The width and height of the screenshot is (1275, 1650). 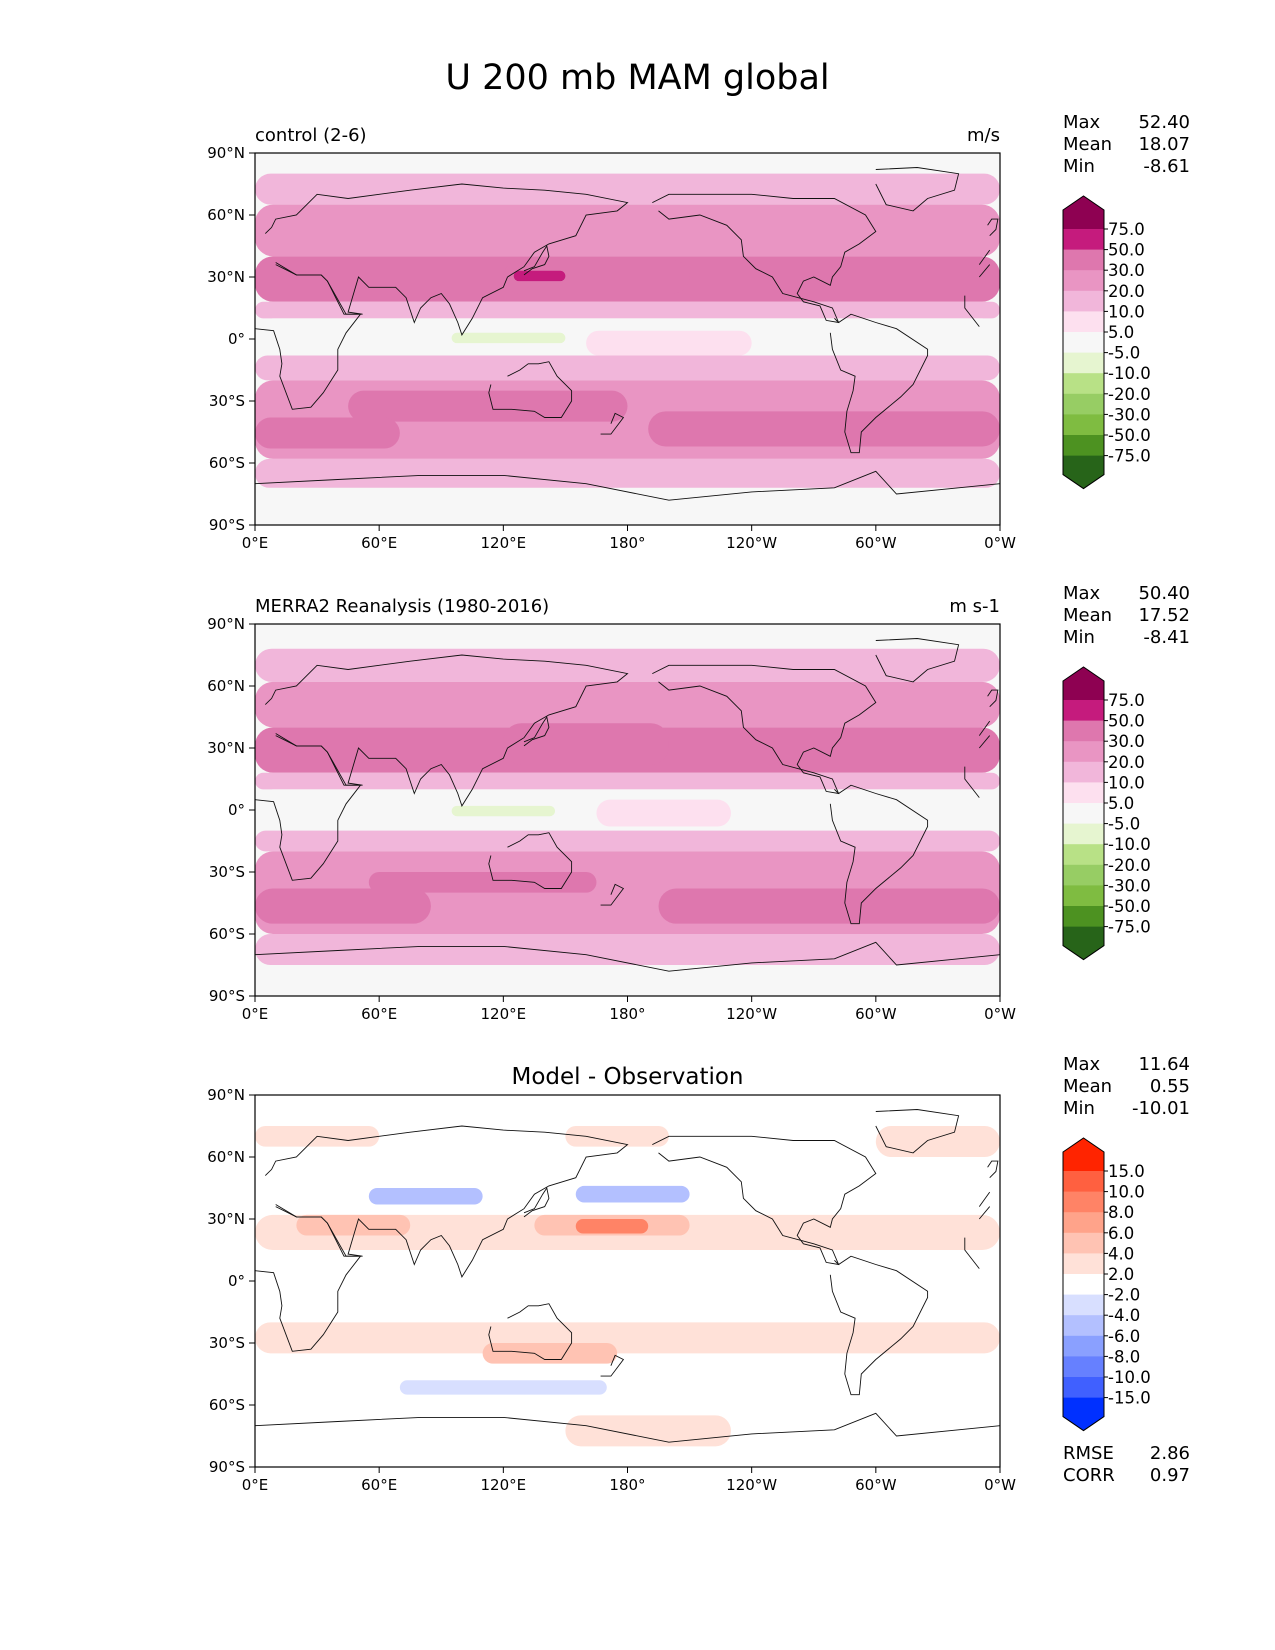 I want to click on stat-value: 11.64, so click(x=1164, y=1064).